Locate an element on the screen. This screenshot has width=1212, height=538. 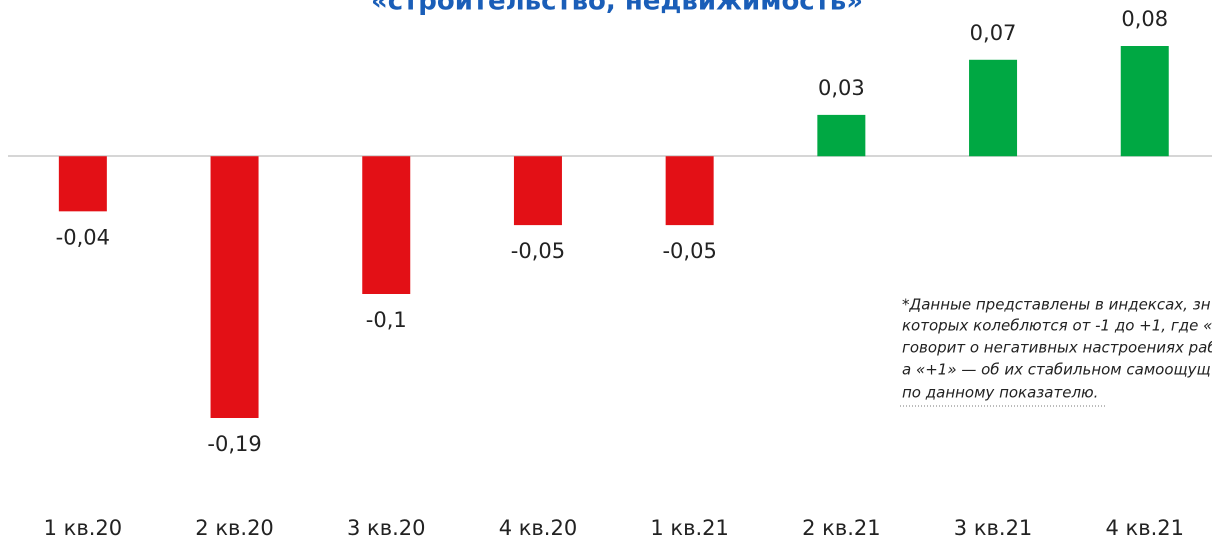
annotation-line: *Данные представлены в индексах, зн is located at coordinates (1056, 305).